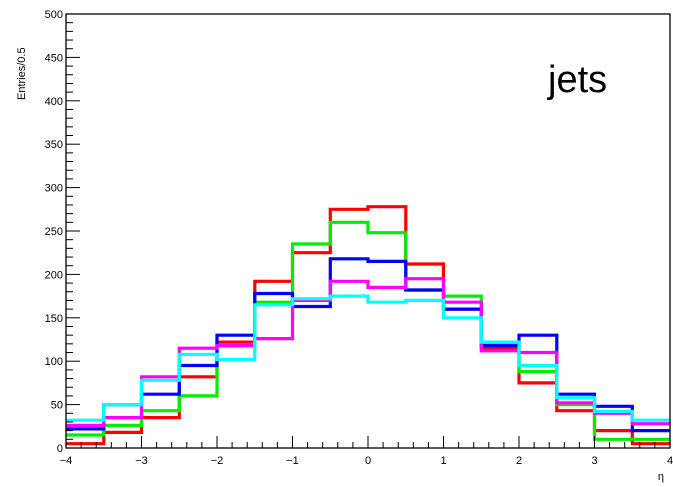 Image resolution: width=673 pixels, height=487 pixels. Describe the element at coordinates (217, 461) in the screenshot. I see `x-tick-label: −2` at that location.